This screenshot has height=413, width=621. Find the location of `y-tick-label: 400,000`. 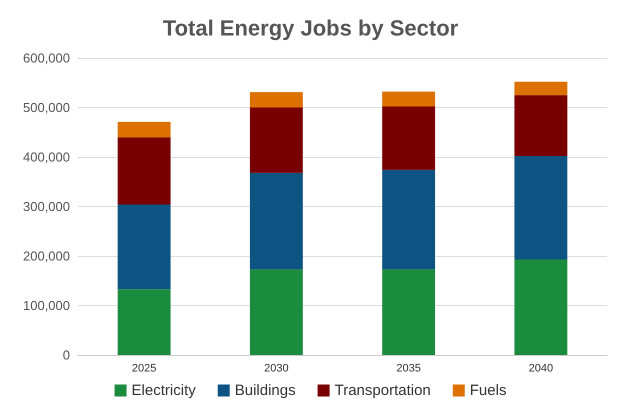

y-tick-label: 400,000 is located at coordinates (46, 157).